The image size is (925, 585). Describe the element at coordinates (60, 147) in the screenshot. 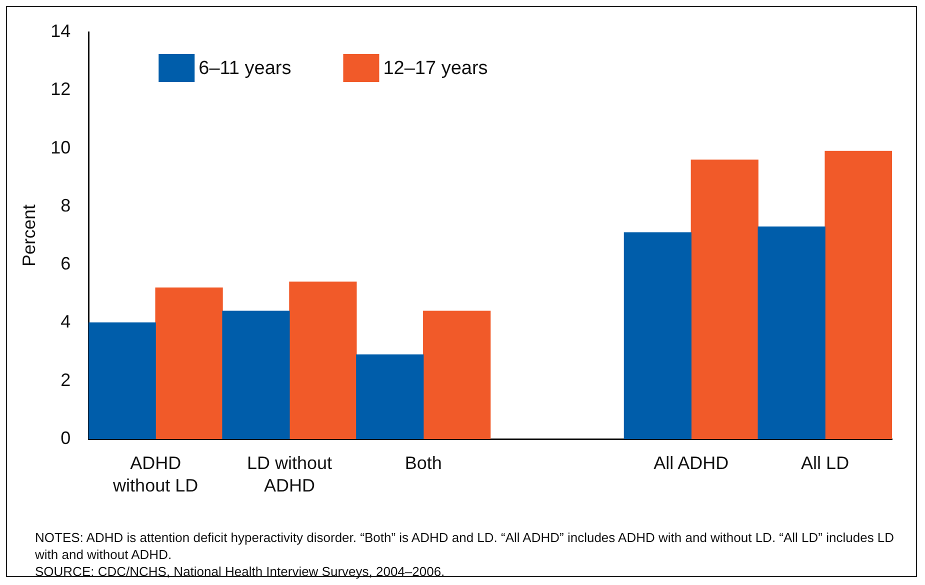

I see `y-tick-label: 10` at that location.